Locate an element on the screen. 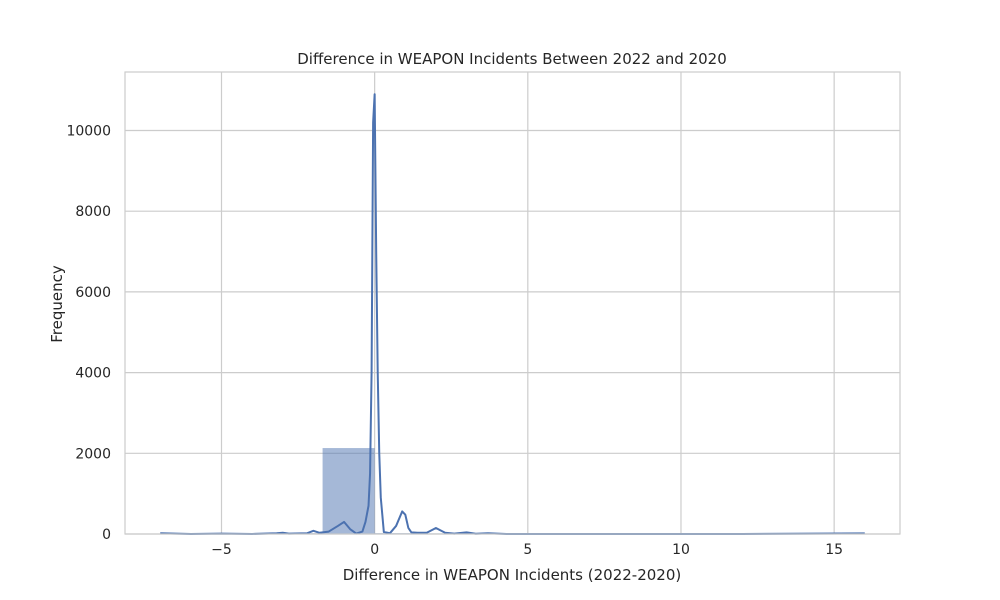 Image resolution: width=1000 pixels, height=600 pixels. y-tick-label: 2000 is located at coordinates (93, 454).